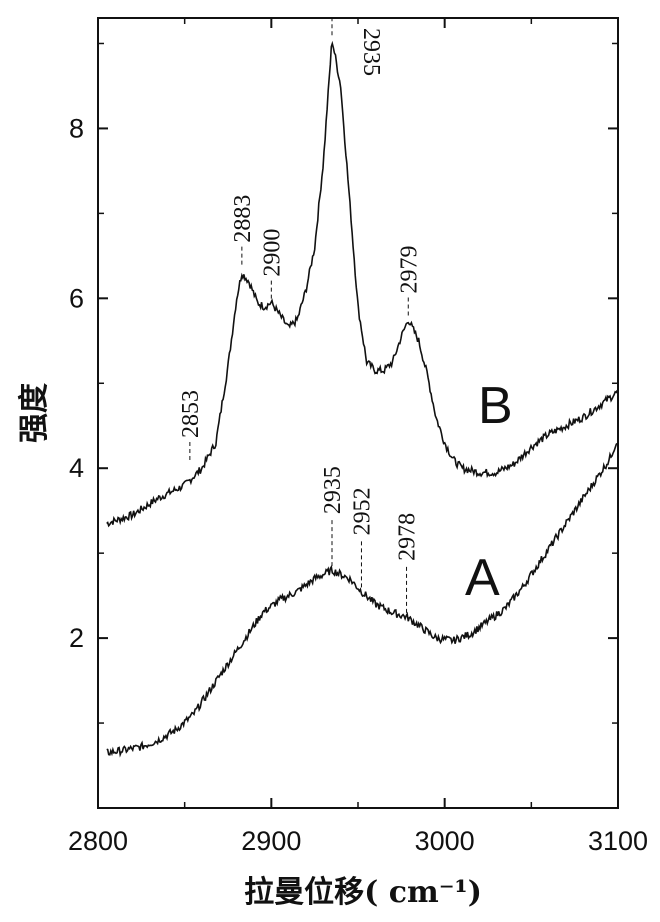 The width and height of the screenshot is (660, 922). Describe the element at coordinates (445, 841) in the screenshot. I see `x-tick-label: 3000` at that location.